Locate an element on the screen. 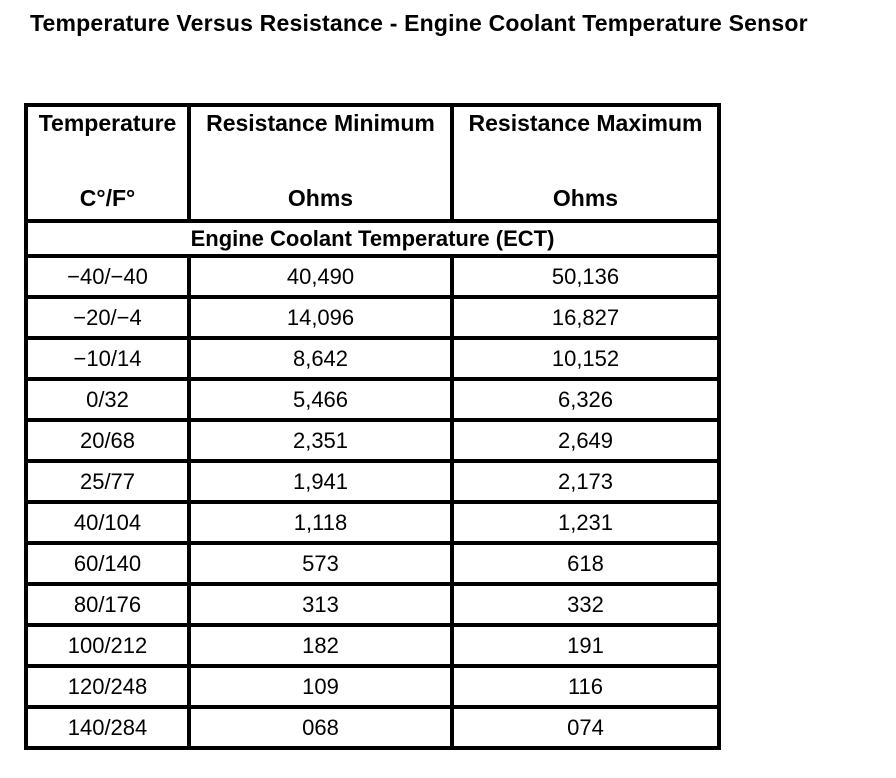 The width and height of the screenshot is (896, 778). column-unit-resistance-min: Ohms is located at coordinates (320, 198).